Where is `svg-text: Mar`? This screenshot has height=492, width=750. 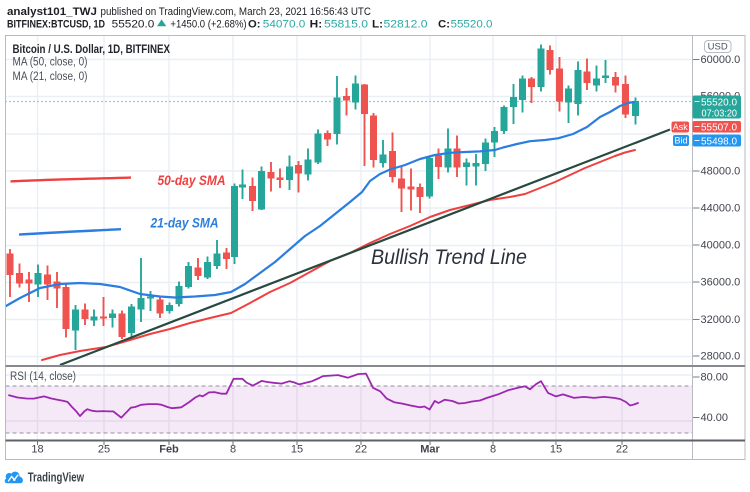 svg-text: Mar is located at coordinates (430, 450).